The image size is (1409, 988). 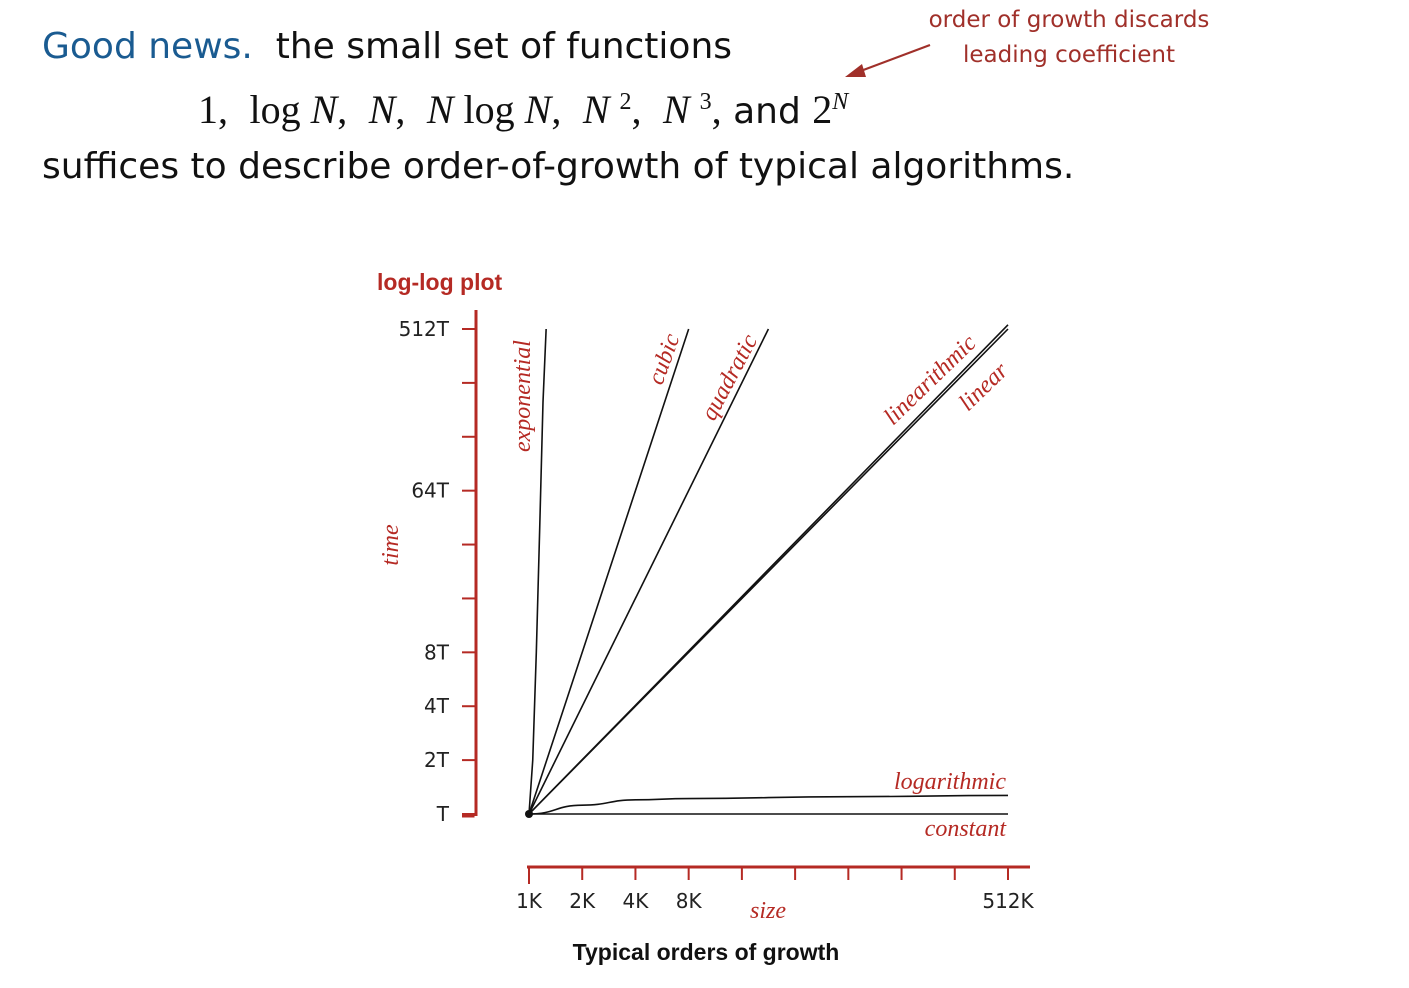 What do you see at coordinates (424, 329) in the screenshot?
I see `y-tick-label-9: 512T` at bounding box center [424, 329].